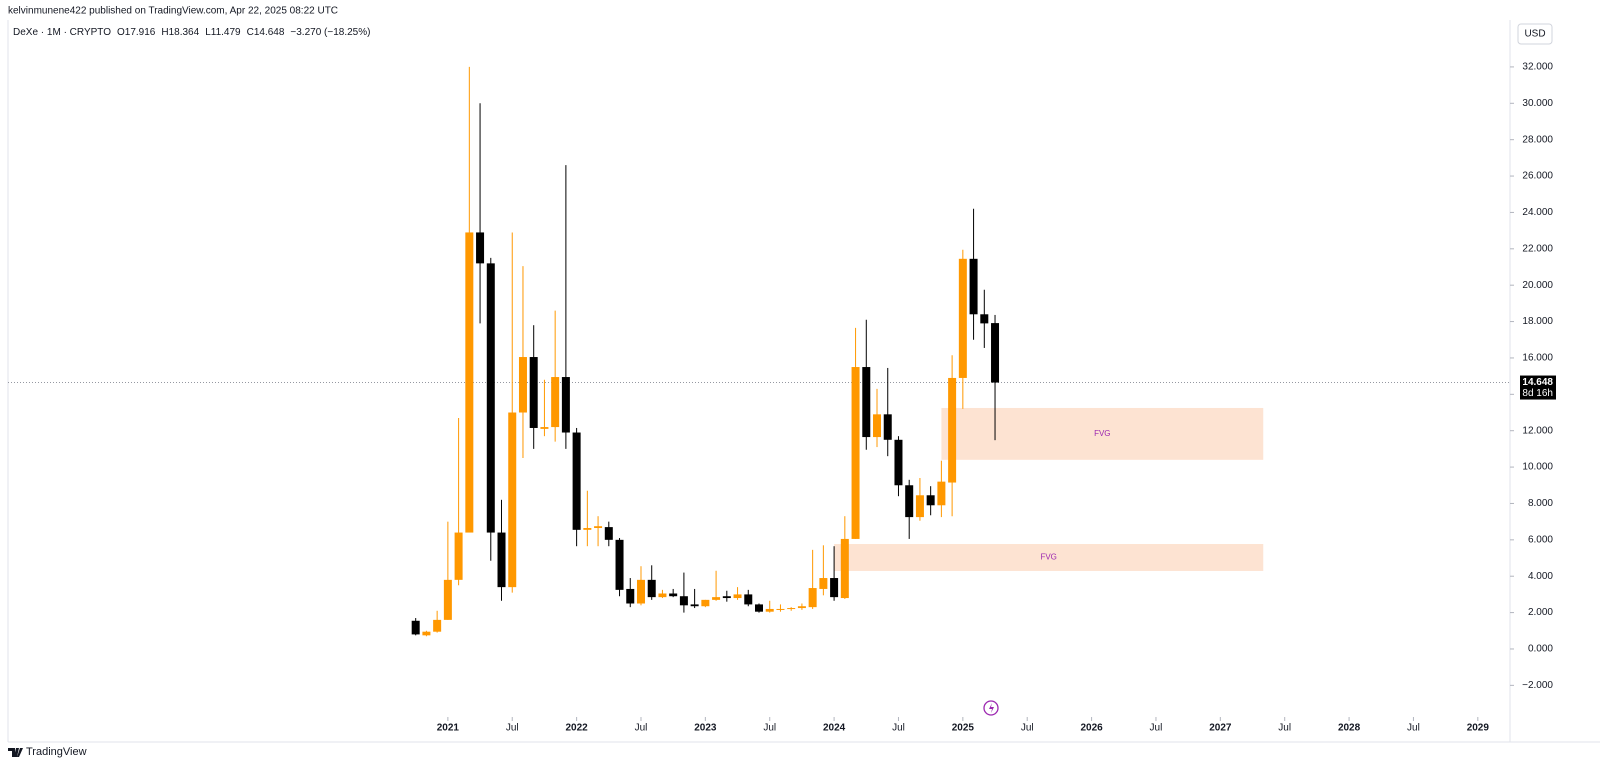  What do you see at coordinates (991, 708) in the screenshot?
I see `event-icon-bolt` at bounding box center [991, 708].